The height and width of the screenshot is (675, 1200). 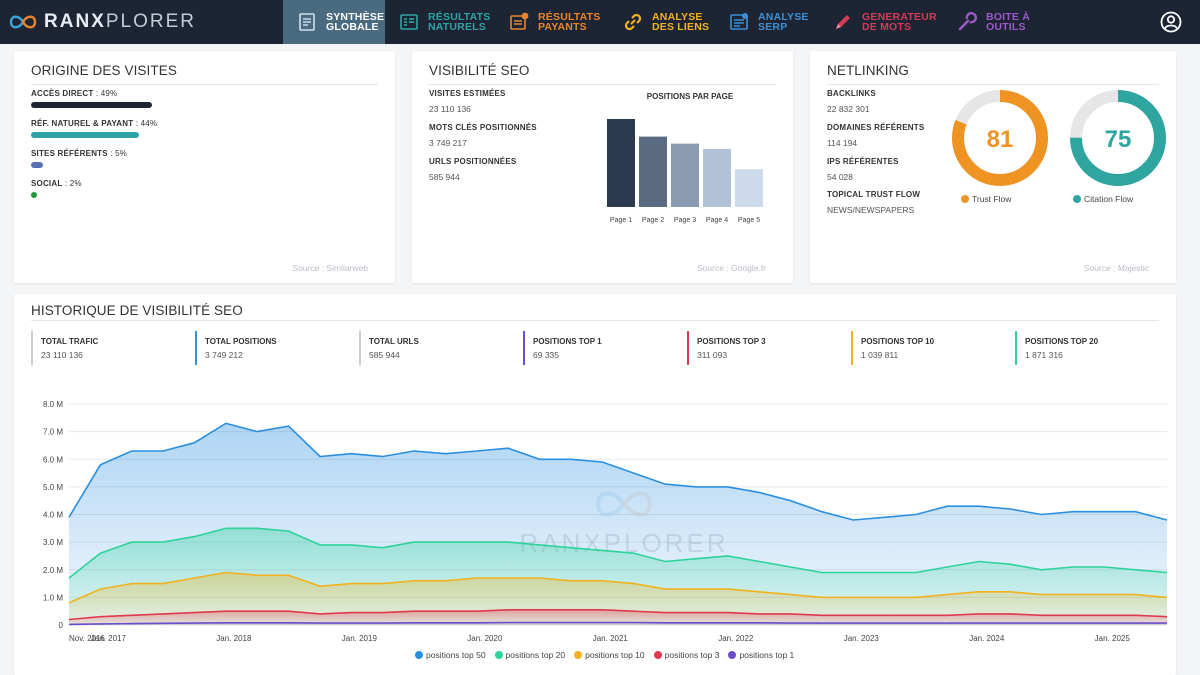 What do you see at coordinates (862, 638) in the screenshot?
I see `x-tick-label: Jan. 2023` at bounding box center [862, 638].